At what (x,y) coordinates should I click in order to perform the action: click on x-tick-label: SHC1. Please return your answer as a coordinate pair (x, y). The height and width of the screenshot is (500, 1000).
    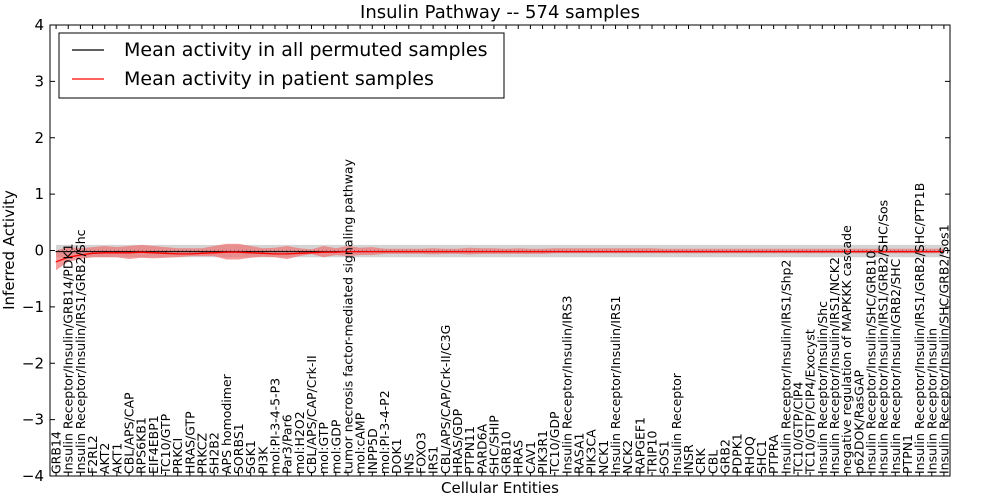
    Looking at the image, I should click on (761, 457).